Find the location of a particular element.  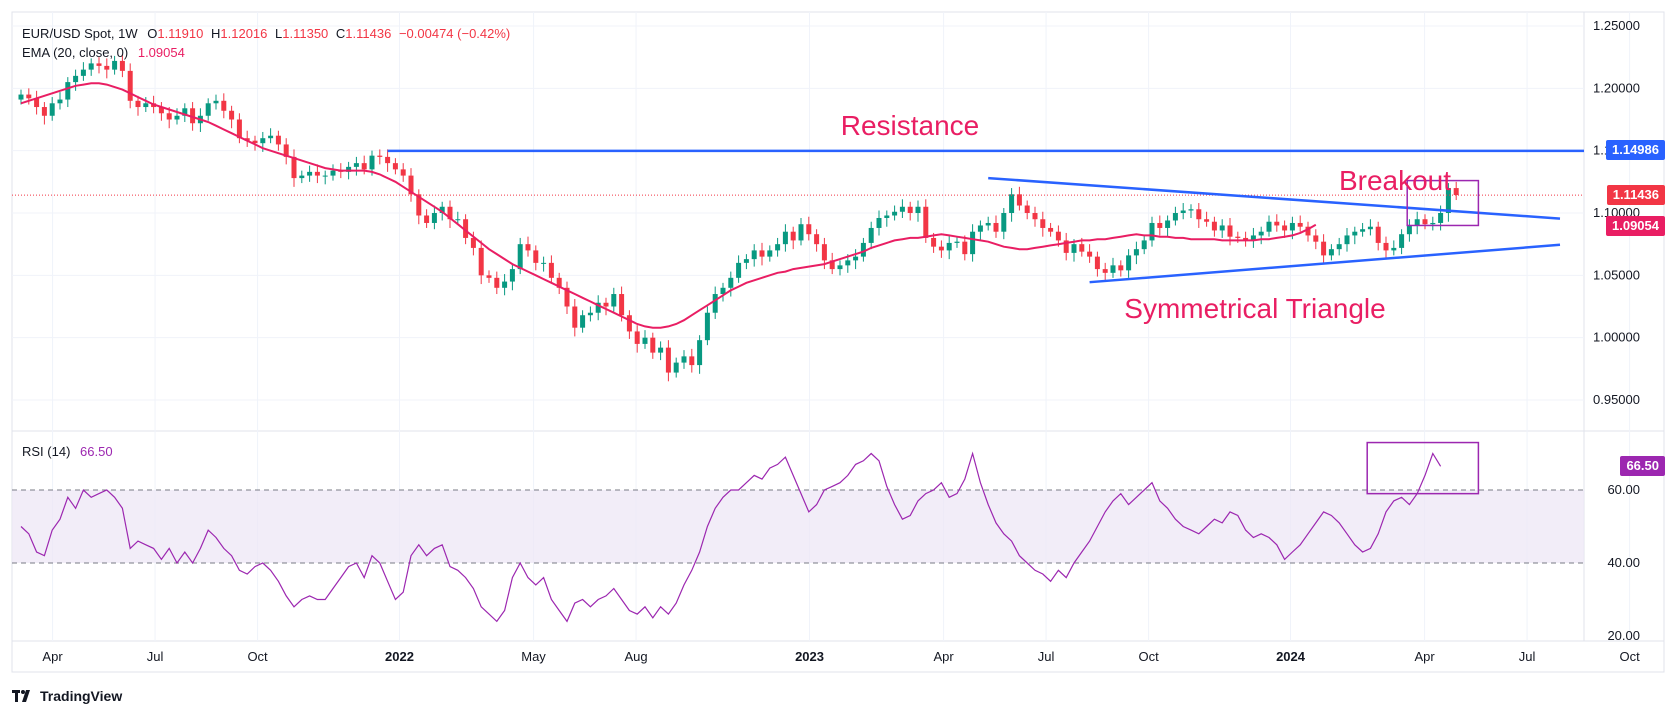

triangle-annotation: Symmetrical Triangle is located at coordinates (1254, 308).